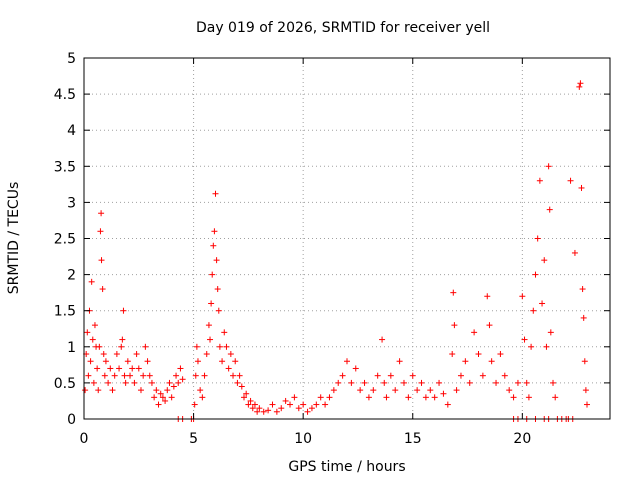 The width and height of the screenshot is (640, 480). I want to click on y-tick-label: 4.5, so click(65, 95).